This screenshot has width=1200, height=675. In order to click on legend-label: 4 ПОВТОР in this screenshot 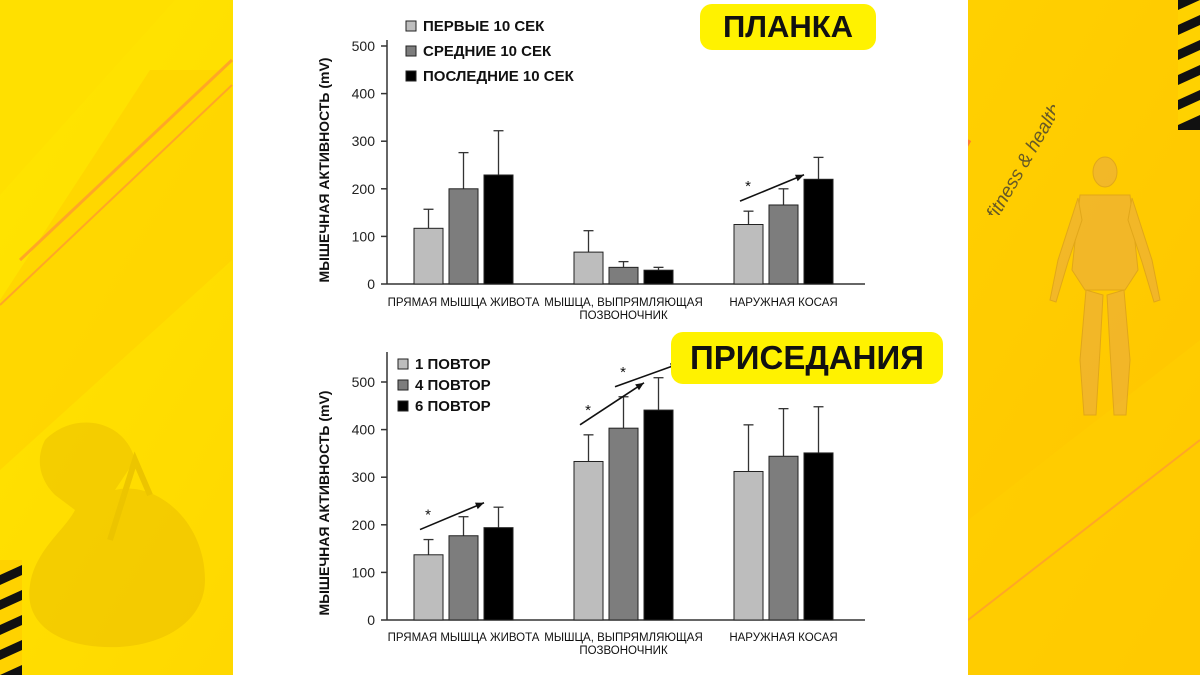, I will do `click(453, 385)`.